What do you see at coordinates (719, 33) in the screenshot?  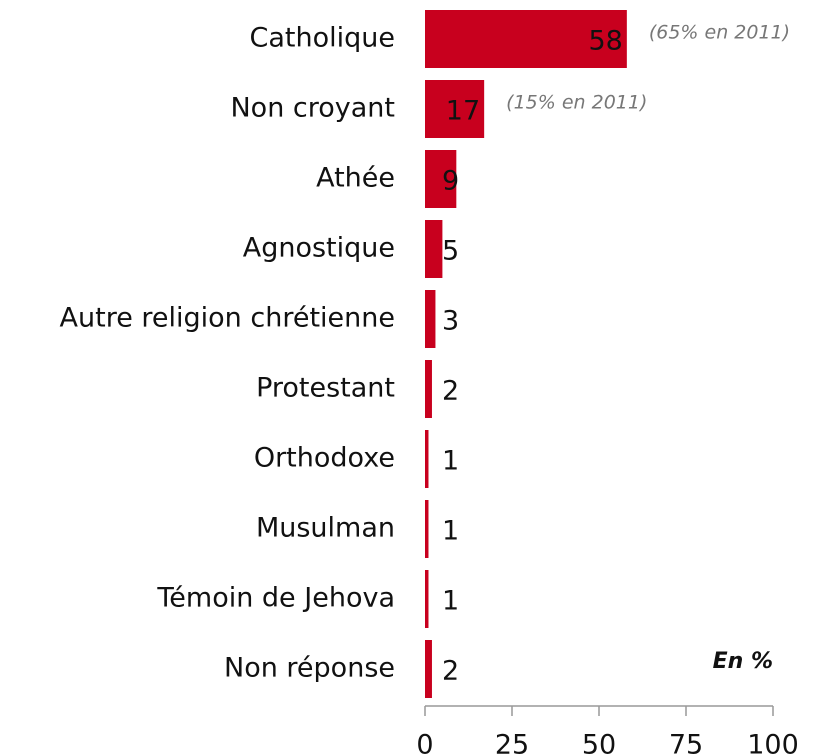 I see `annotation: (65% en 2011)` at bounding box center [719, 33].